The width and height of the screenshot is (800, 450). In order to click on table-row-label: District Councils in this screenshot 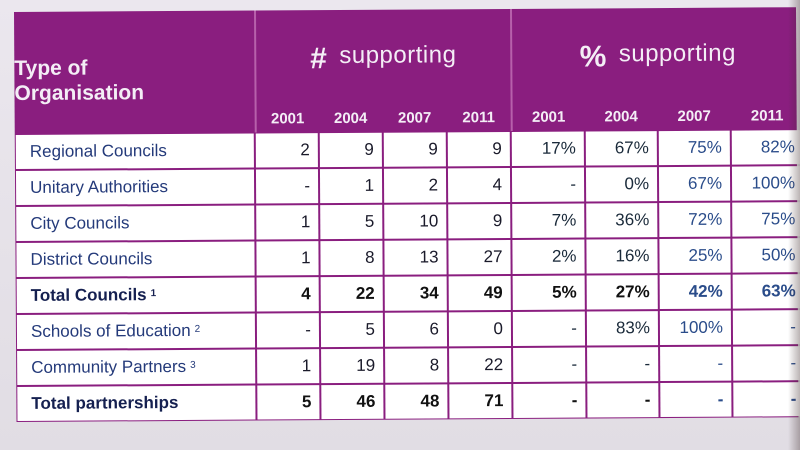, I will do `click(135, 259)`.